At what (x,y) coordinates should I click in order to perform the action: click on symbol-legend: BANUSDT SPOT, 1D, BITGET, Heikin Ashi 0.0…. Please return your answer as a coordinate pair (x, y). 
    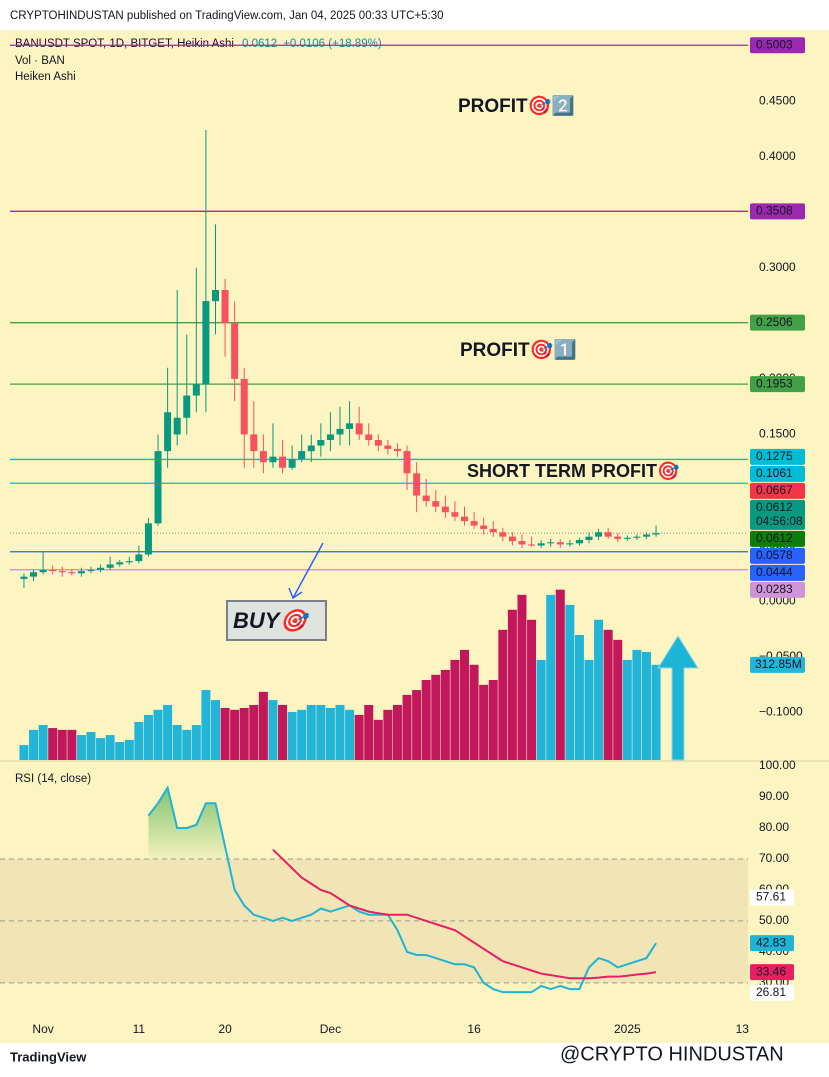
    Looking at the image, I should click on (198, 44).